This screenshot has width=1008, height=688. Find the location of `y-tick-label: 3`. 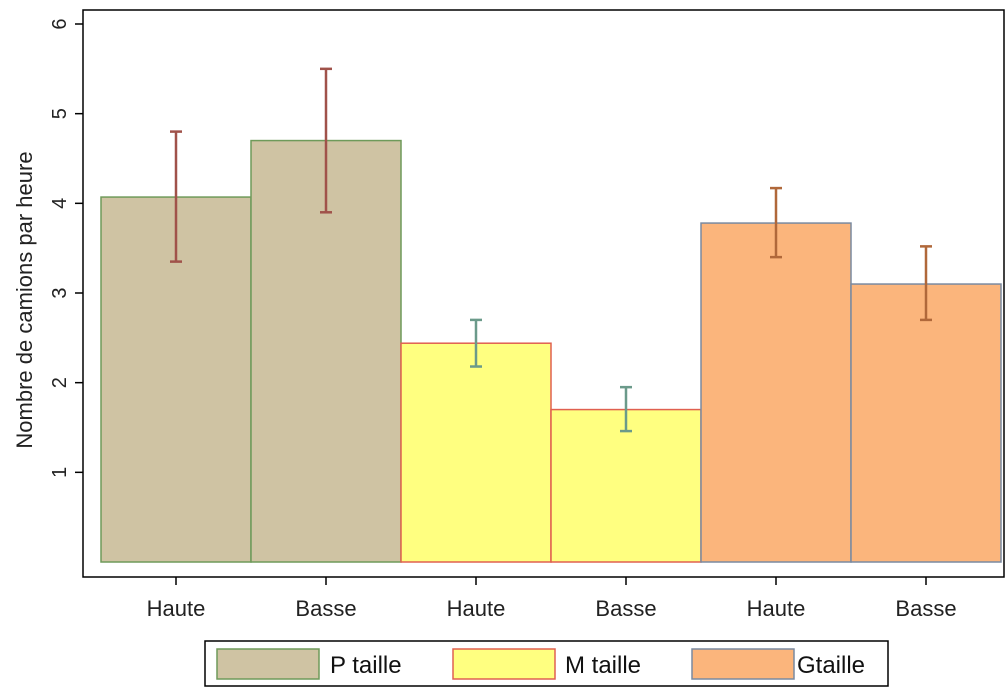

y-tick-label: 3 is located at coordinates (60, 292).